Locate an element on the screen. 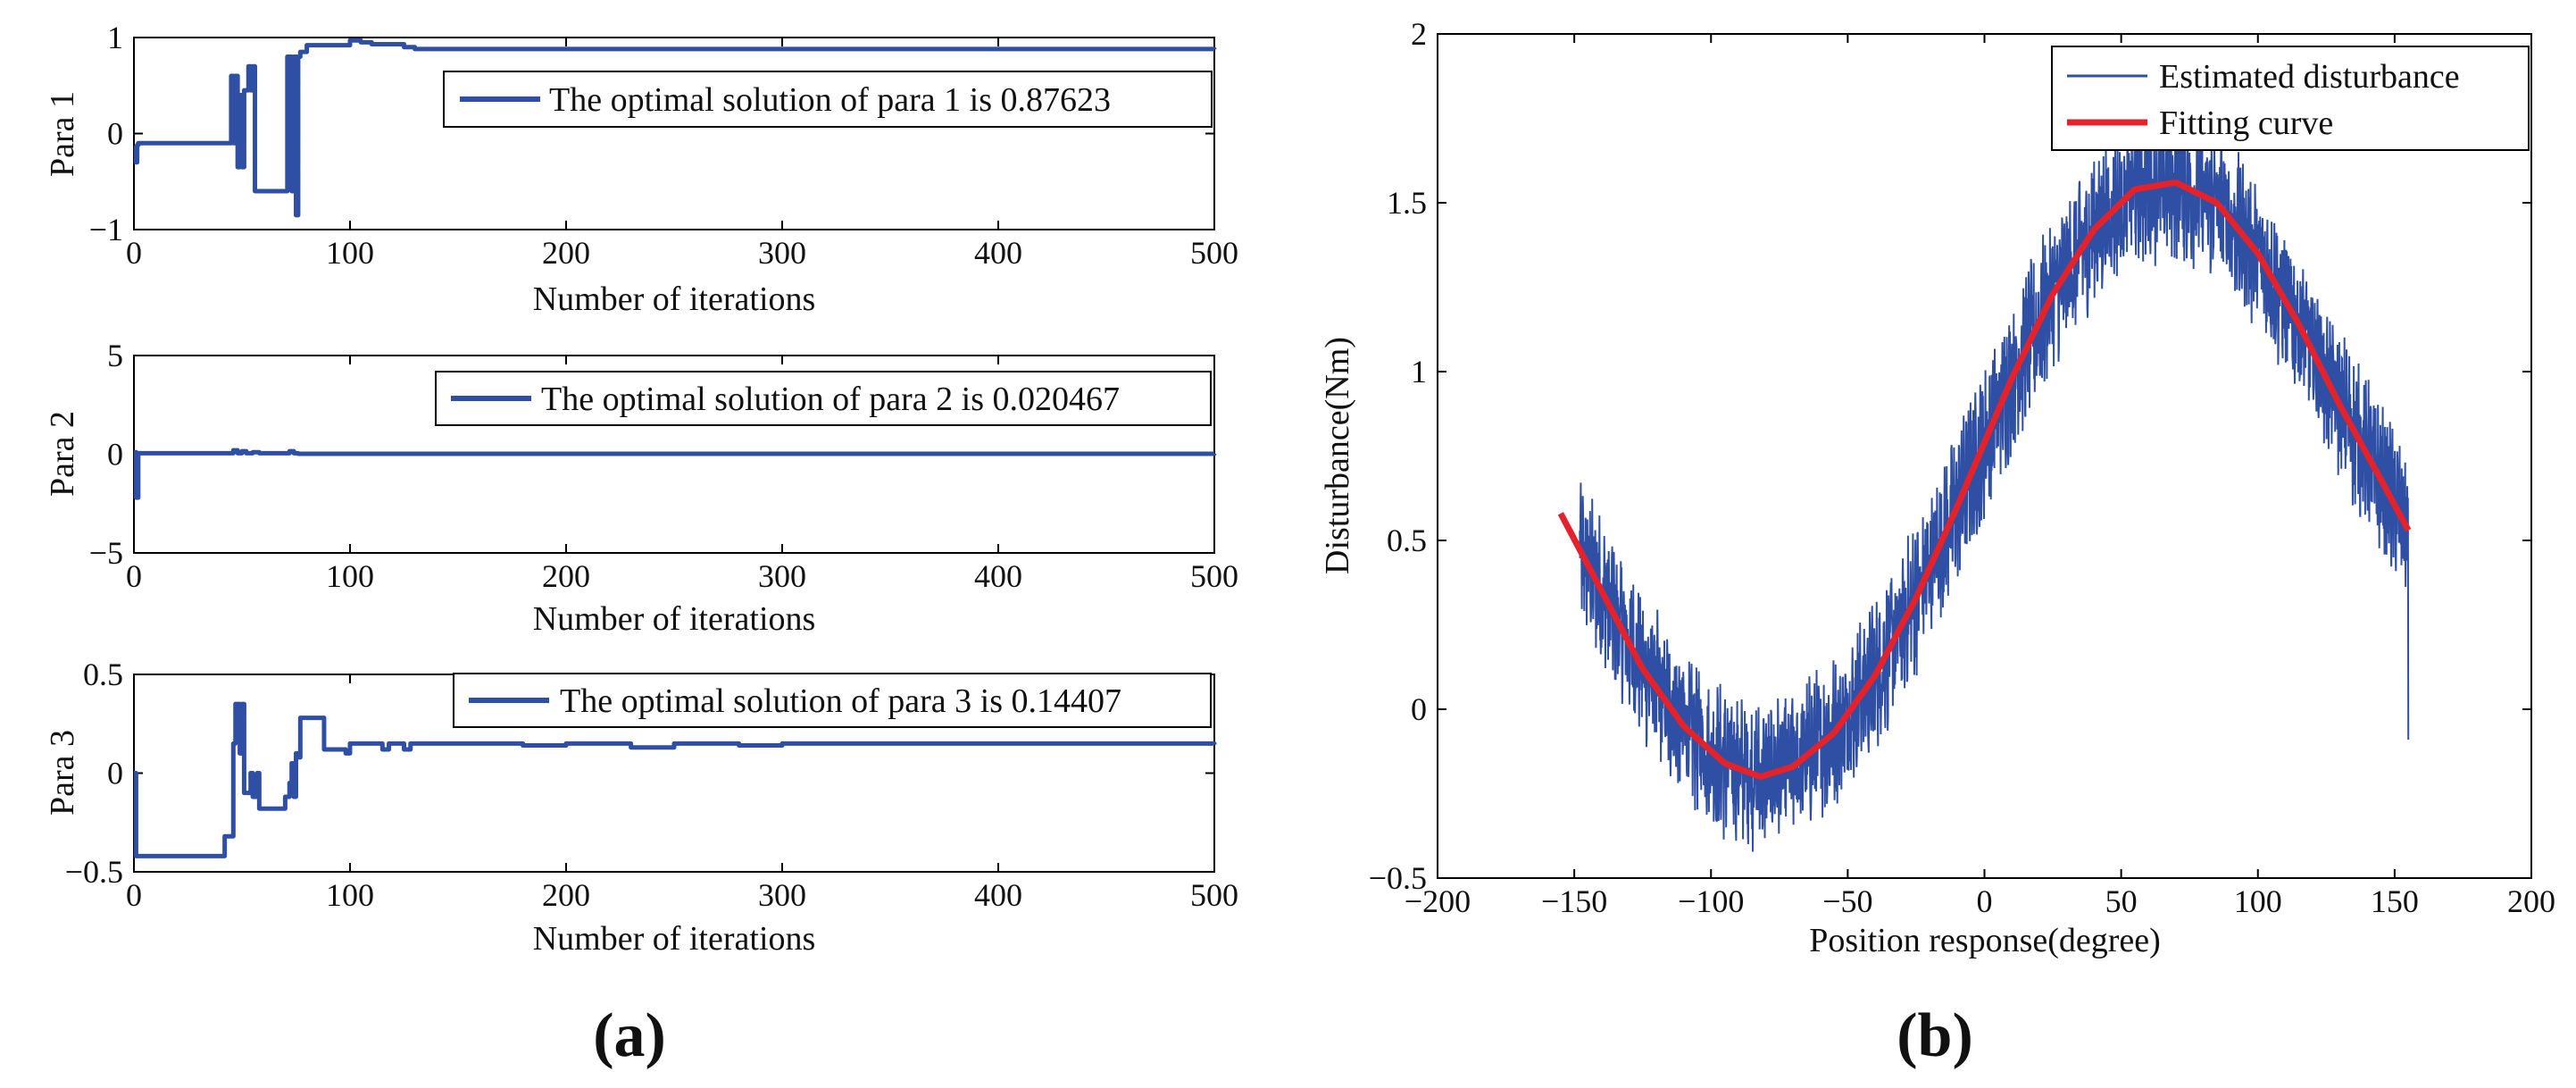 This screenshot has width=2576, height=1088. y-axis-label: Disturbance(Nm) is located at coordinates (1337, 455).